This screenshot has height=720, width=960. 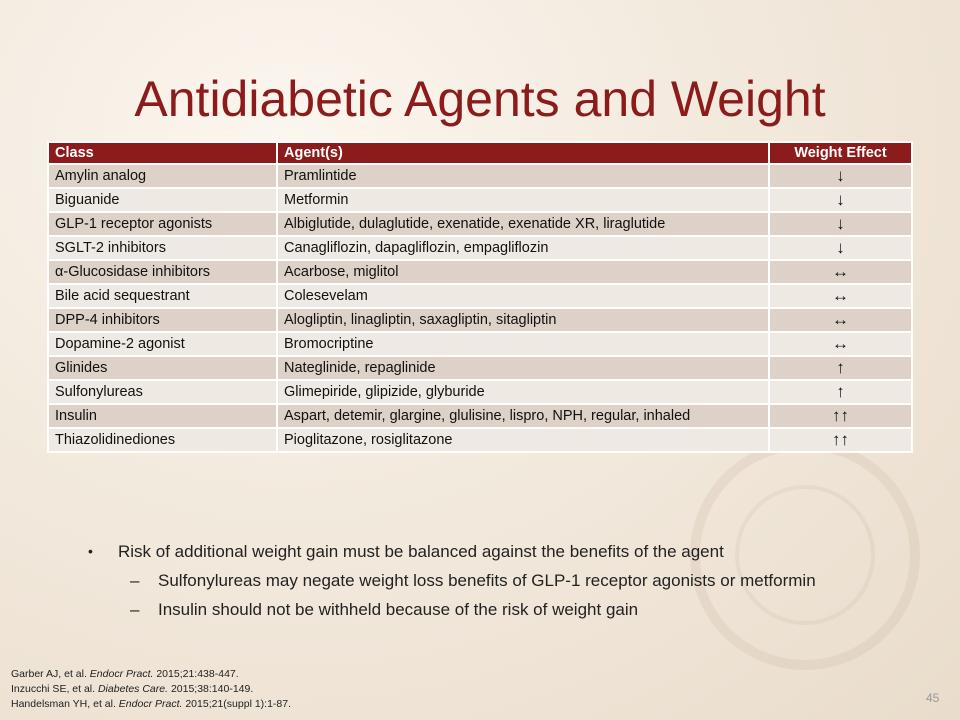 I want to click on table-row: Amylin analog Pramlintide ↓, so click(x=480, y=176).